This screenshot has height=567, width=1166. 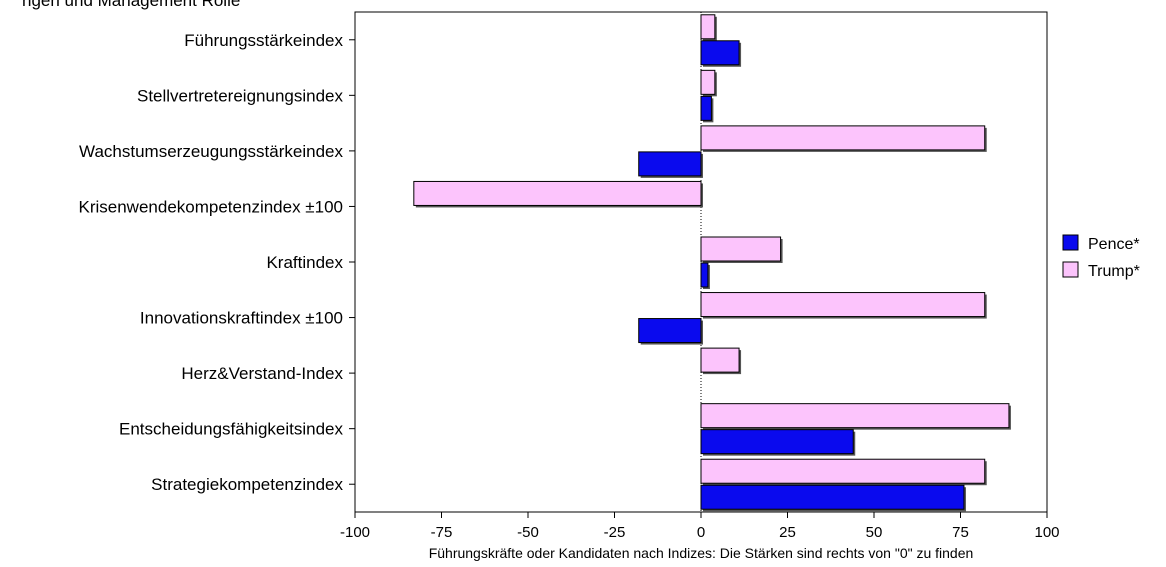 What do you see at coordinates (615, 532) in the screenshot?
I see `x-tick-label: -25` at bounding box center [615, 532].